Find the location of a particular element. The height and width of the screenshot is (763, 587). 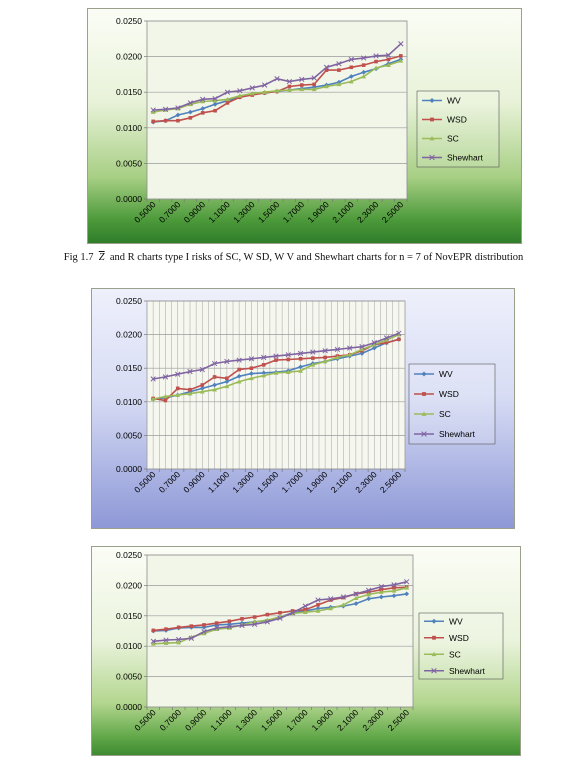

legend-box is located at coordinates (452, 404).